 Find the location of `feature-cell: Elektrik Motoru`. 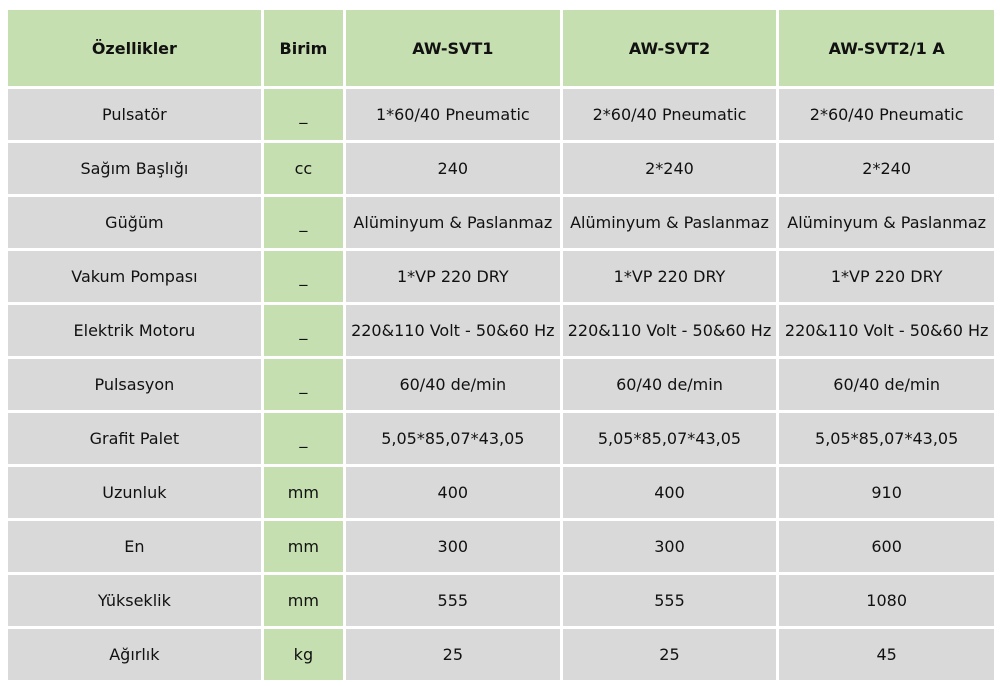

feature-cell: Elektrik Motoru is located at coordinates (134, 330).